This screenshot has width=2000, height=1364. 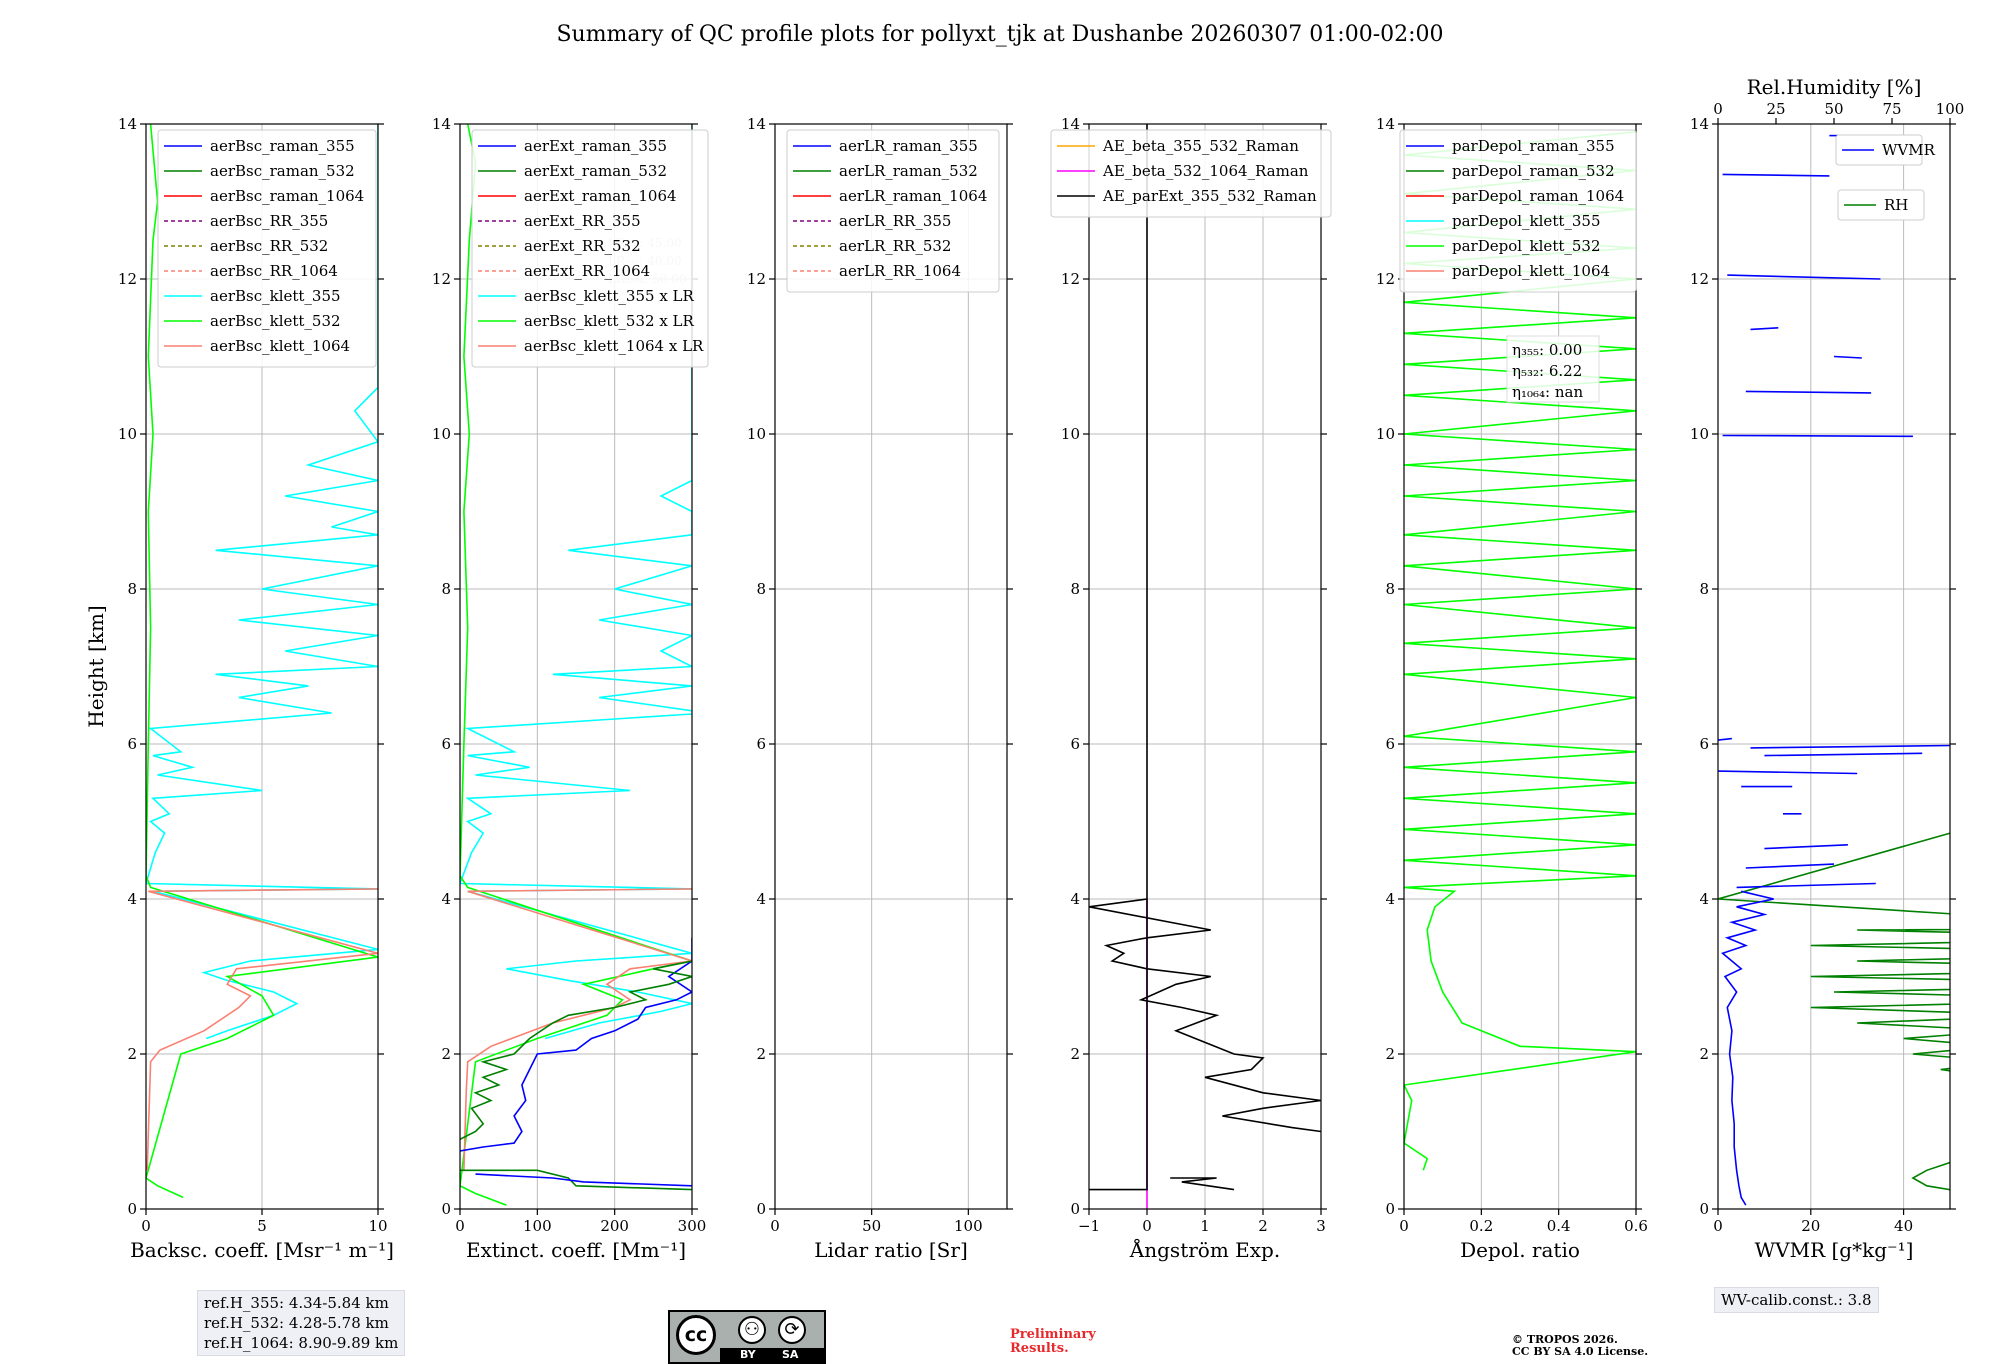 What do you see at coordinates (1538, 196) in the screenshot?
I see `legend-label-parDepol_raman_1064: parDepol_raman_1064` at bounding box center [1538, 196].